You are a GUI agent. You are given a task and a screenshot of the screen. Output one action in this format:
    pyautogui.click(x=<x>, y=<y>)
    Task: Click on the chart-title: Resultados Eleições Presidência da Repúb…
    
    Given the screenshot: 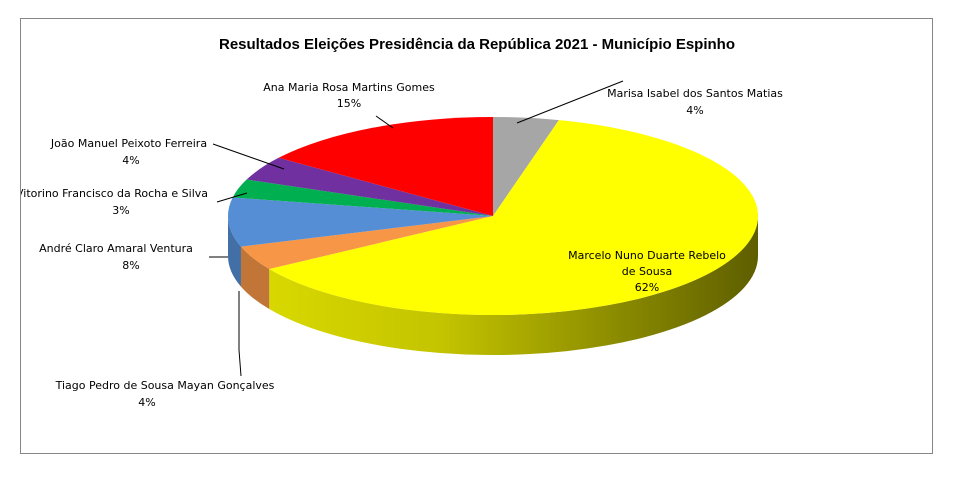 What is the action you would take?
    pyautogui.click(x=477, y=44)
    